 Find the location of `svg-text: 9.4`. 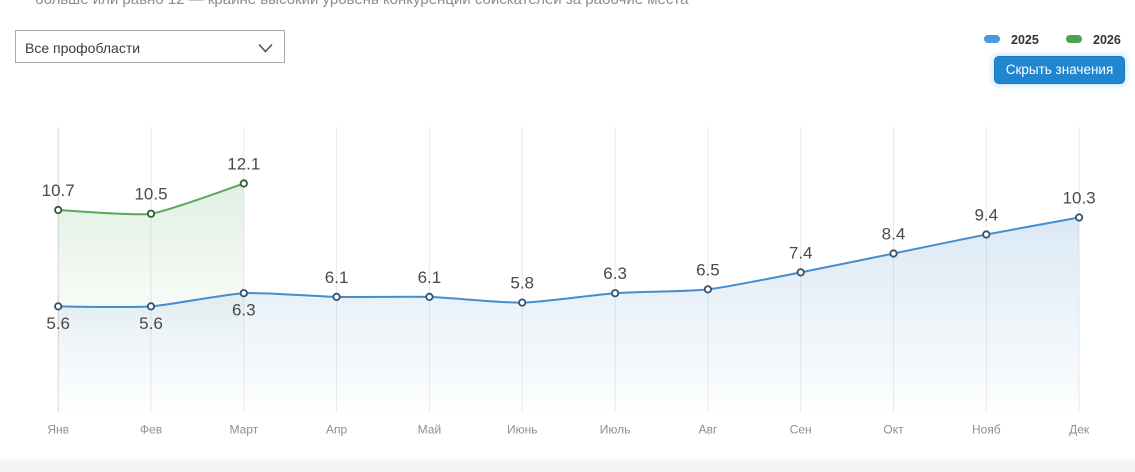

svg-text: 9.4 is located at coordinates (986, 215).